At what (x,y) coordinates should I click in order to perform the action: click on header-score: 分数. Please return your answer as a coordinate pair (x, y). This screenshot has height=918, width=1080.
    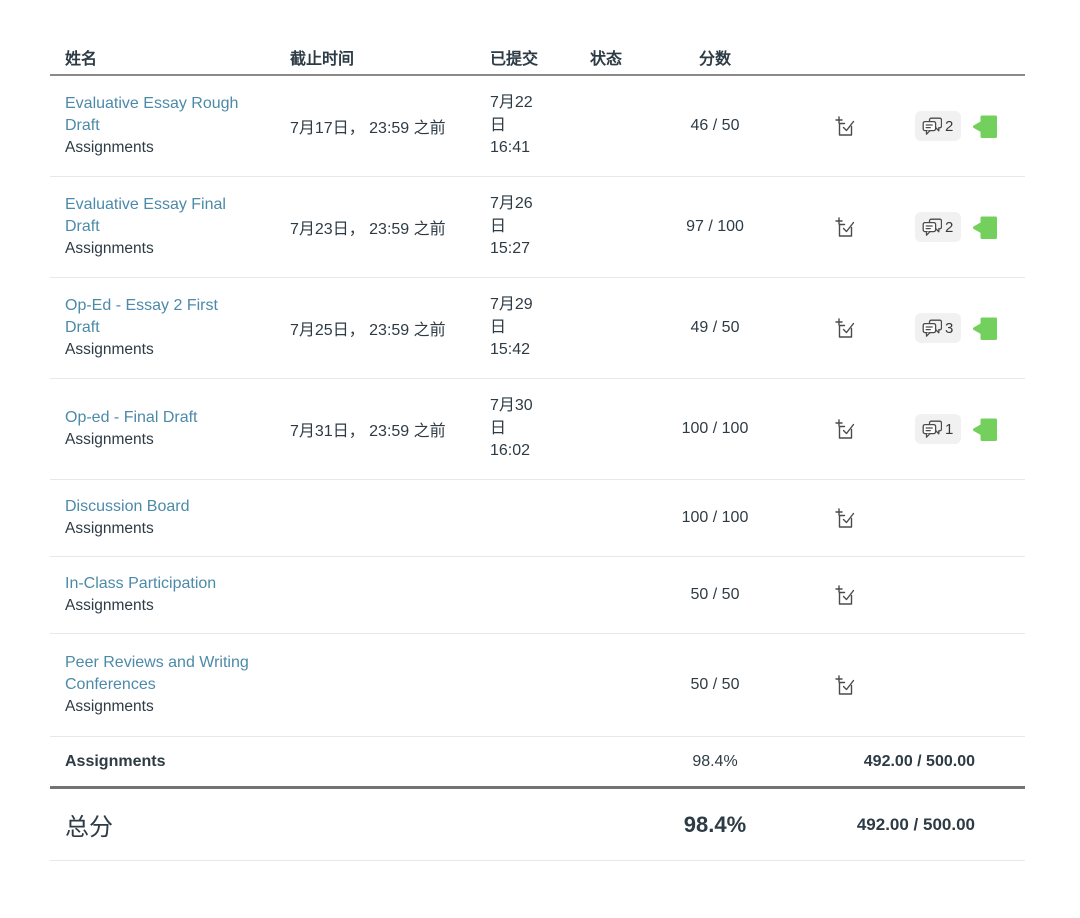
    Looking at the image, I should click on (714, 59).